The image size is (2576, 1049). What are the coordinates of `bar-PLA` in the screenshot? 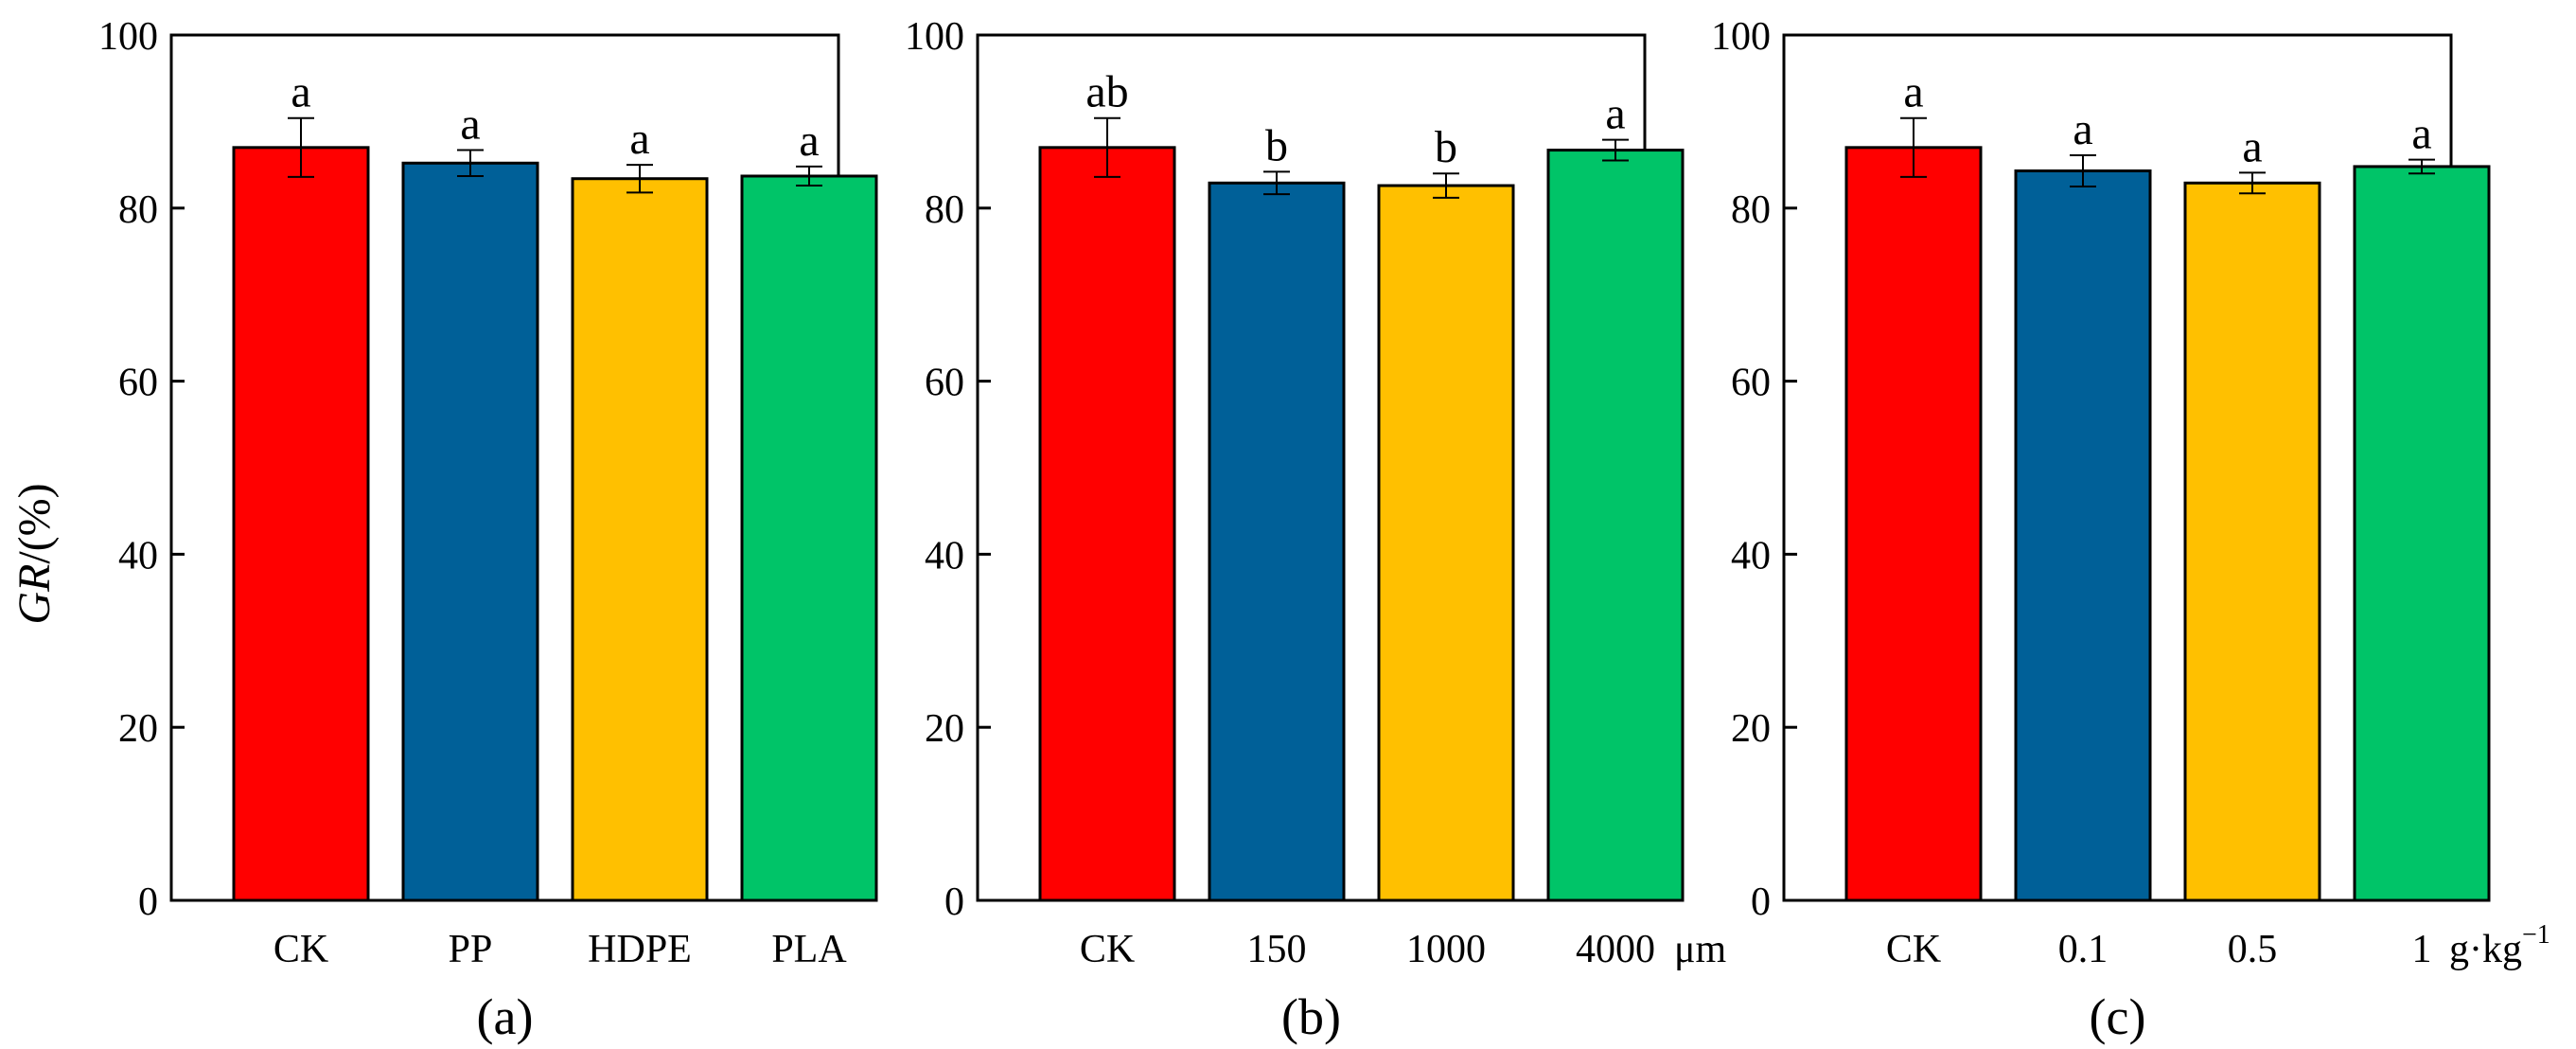 It's located at (809, 538).